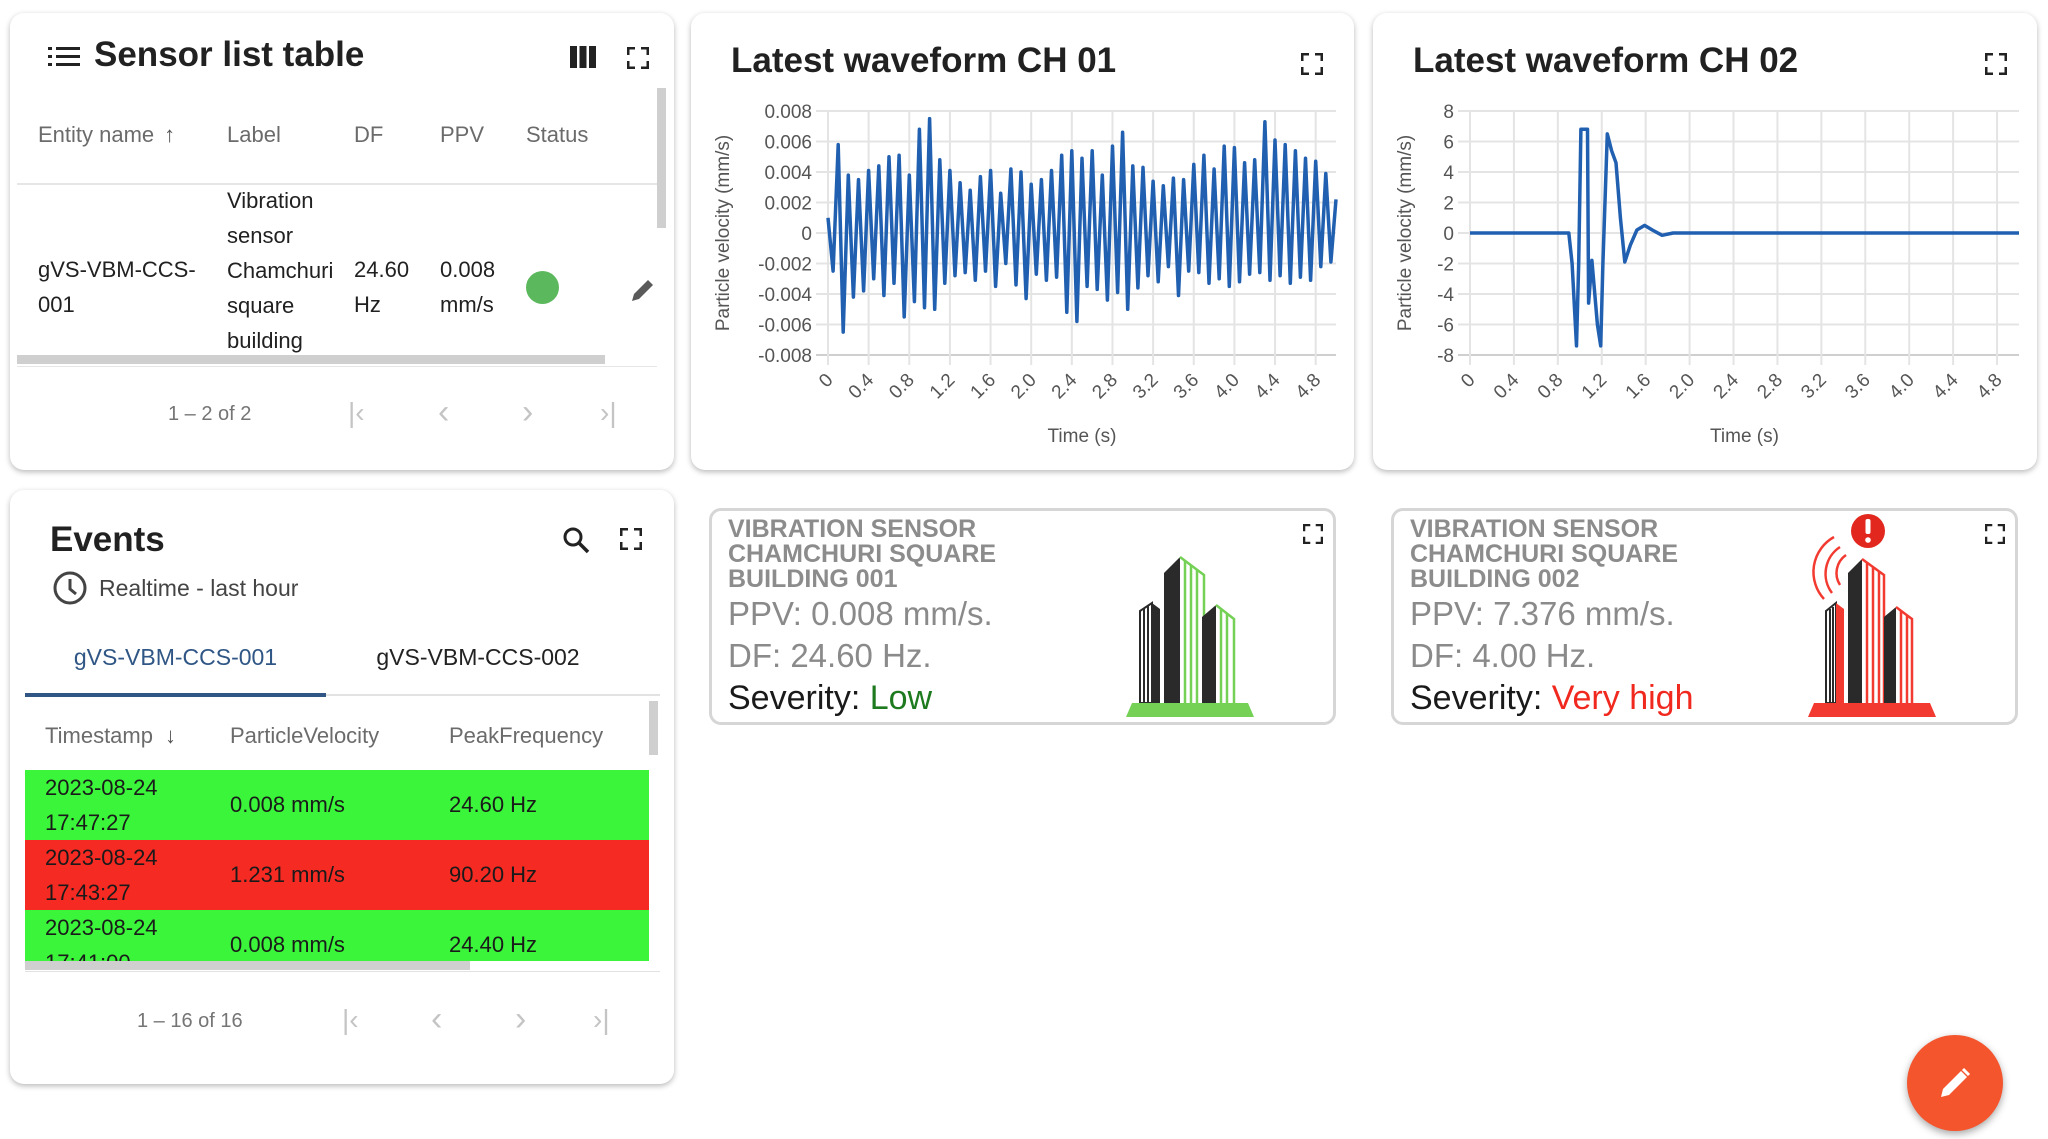 The height and width of the screenshot is (1139, 2048). I want to click on chart-title: Latest waveform CH 01, so click(924, 60).